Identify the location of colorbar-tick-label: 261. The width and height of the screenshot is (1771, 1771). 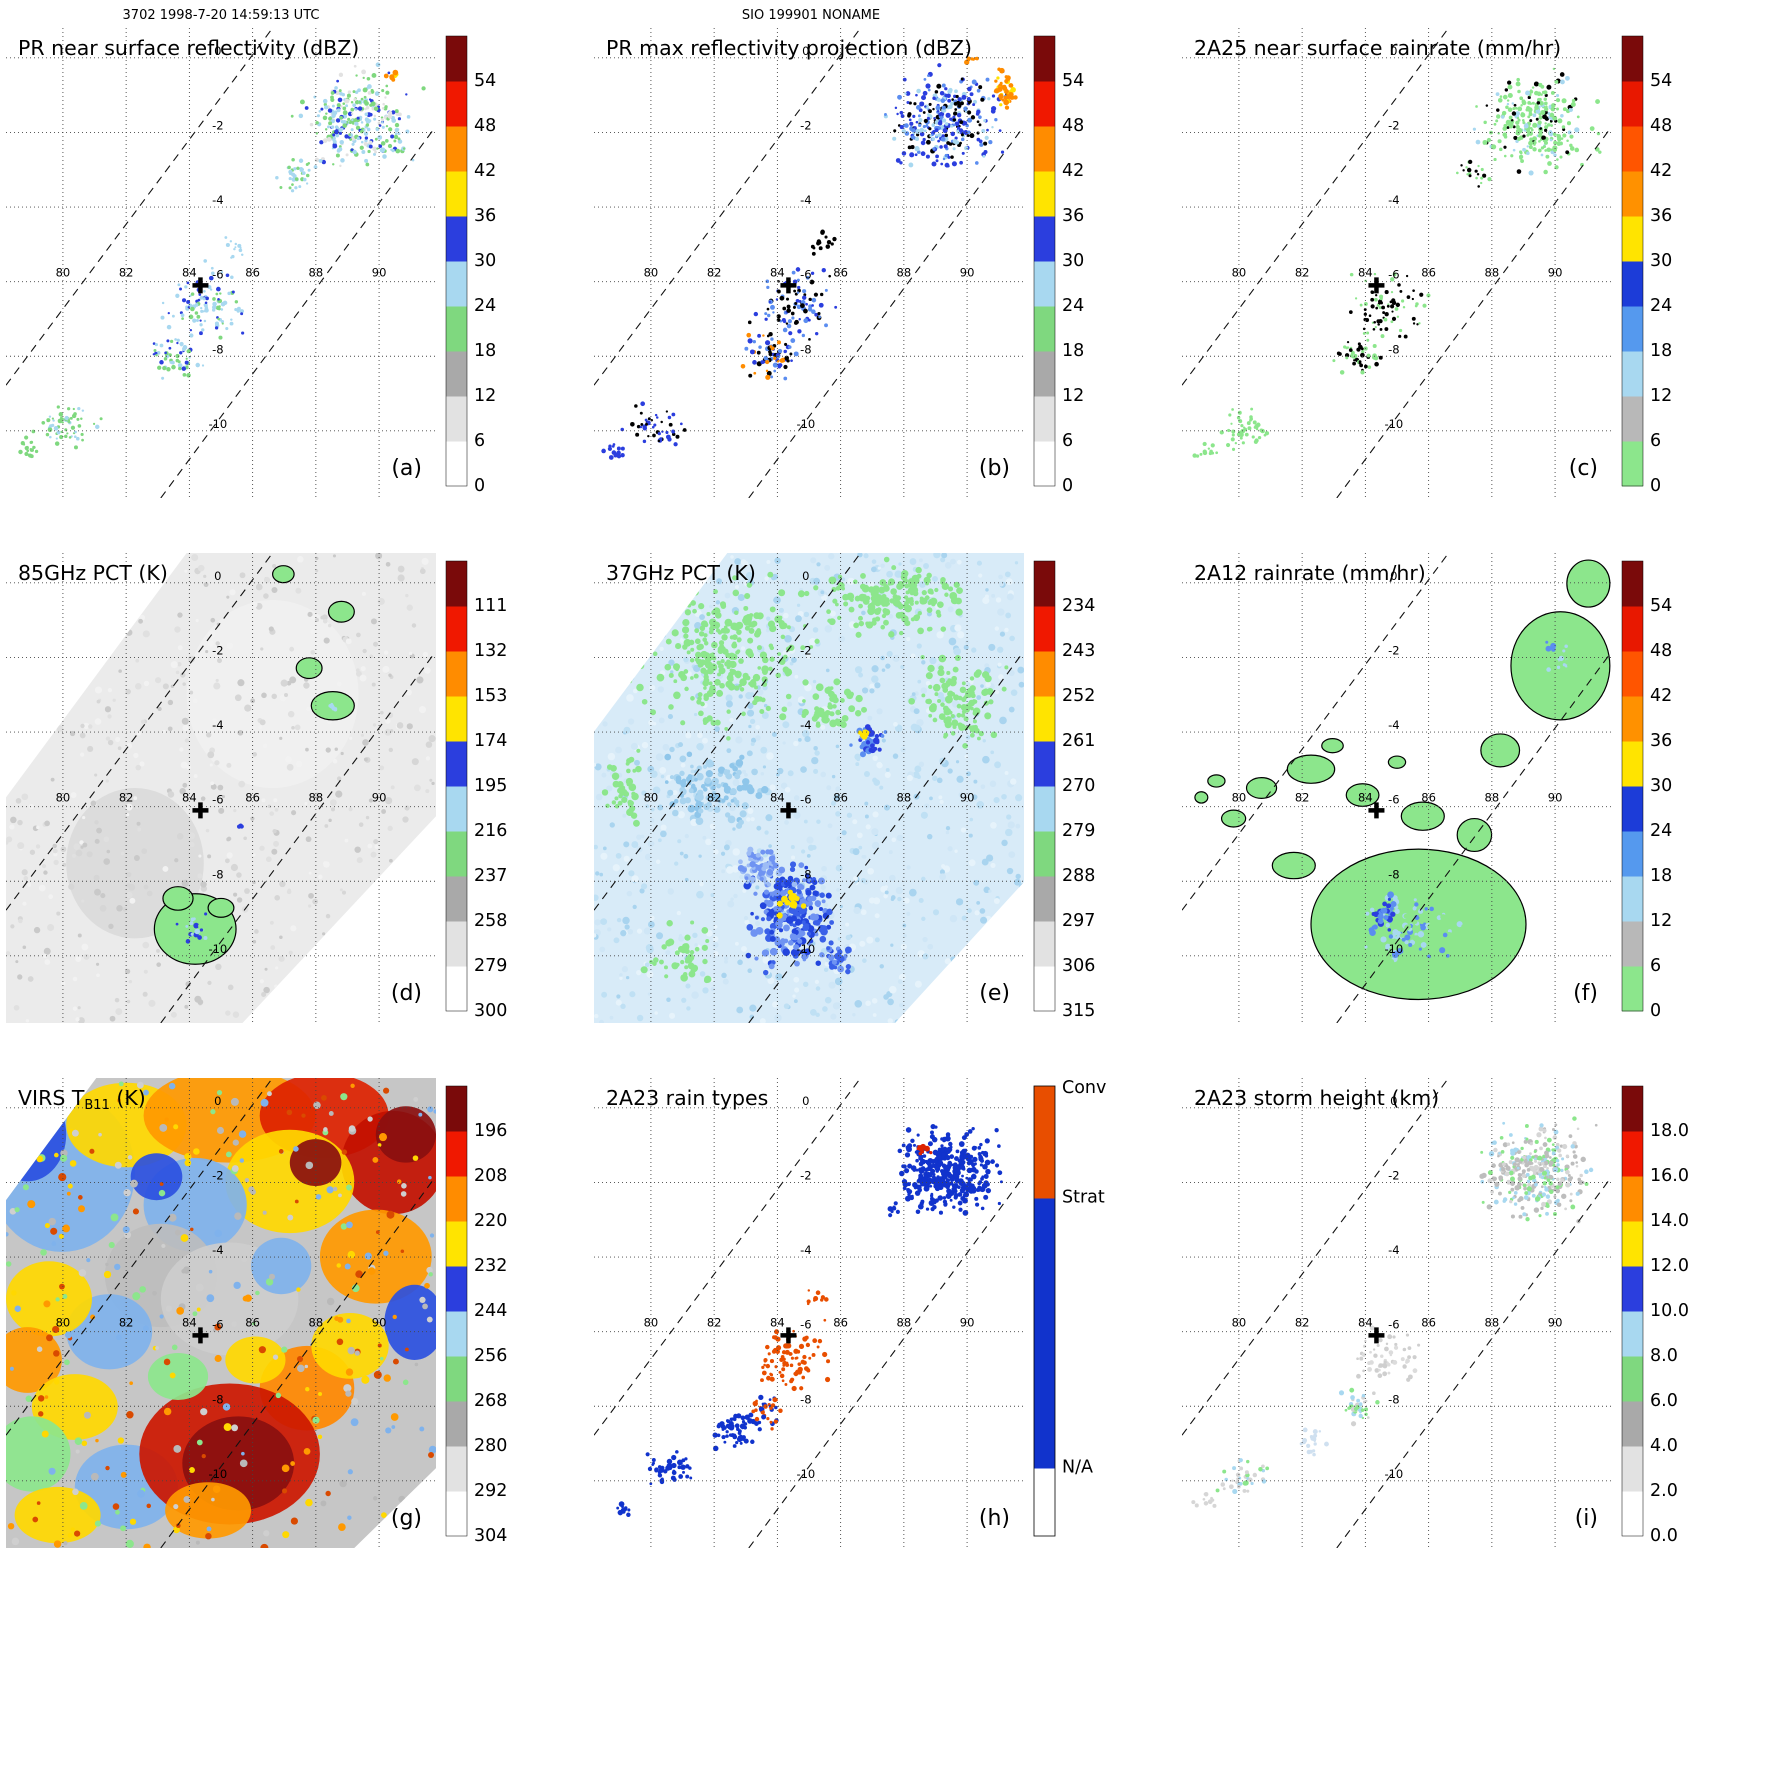
(1078, 741).